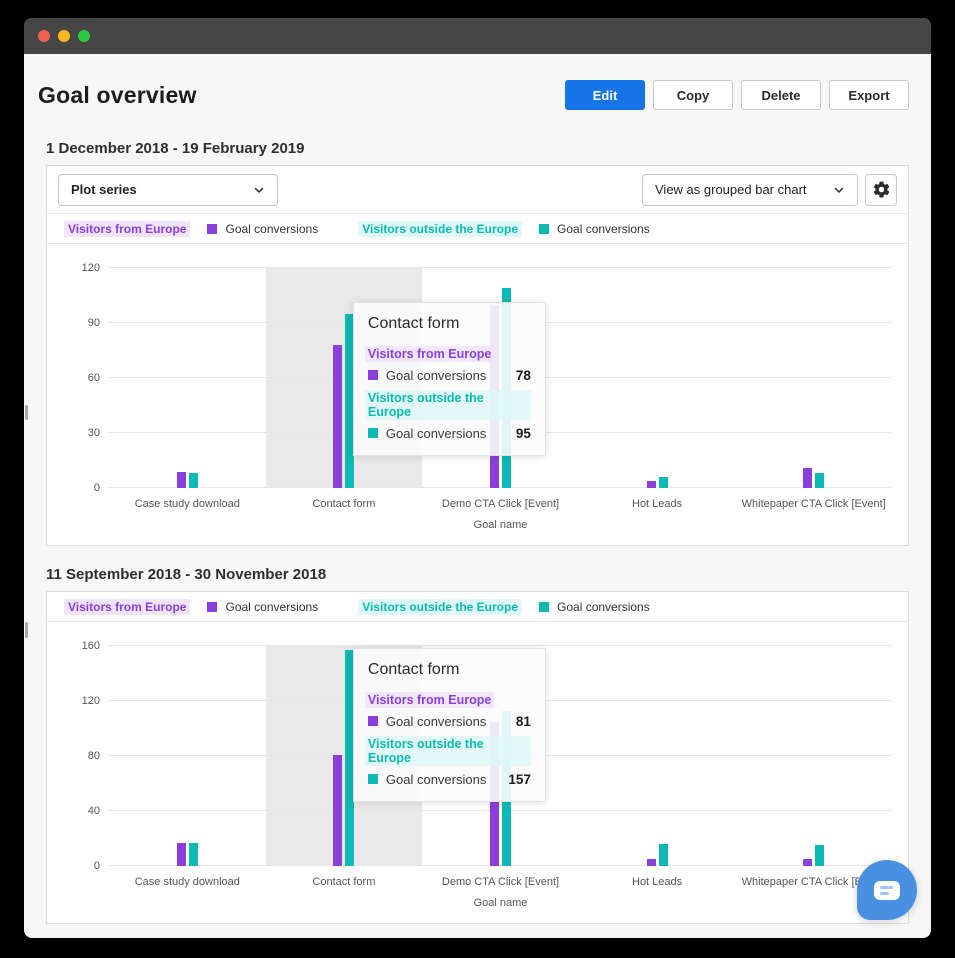 The width and height of the screenshot is (955, 958). I want to click on tooltip-group-label: Visitors from Europe, so click(429, 354).